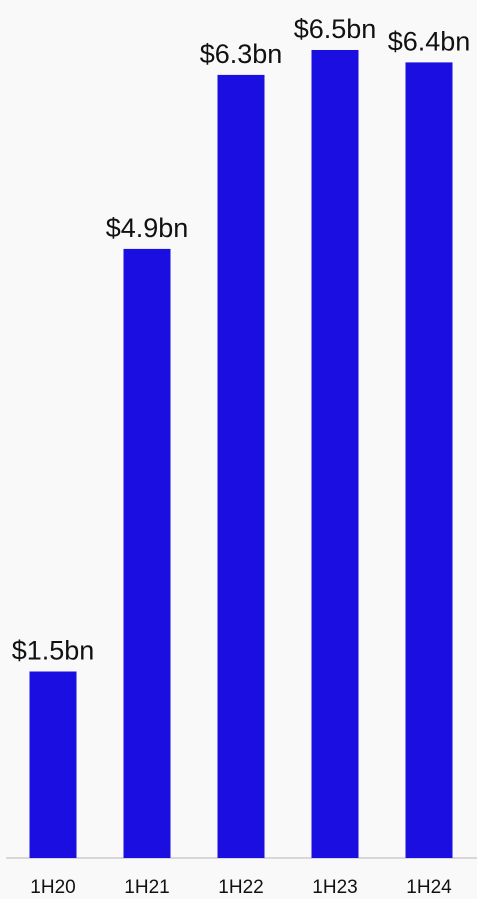 This screenshot has height=899, width=477. I want to click on data-label-1h24: $6.4bn, so click(429, 41).